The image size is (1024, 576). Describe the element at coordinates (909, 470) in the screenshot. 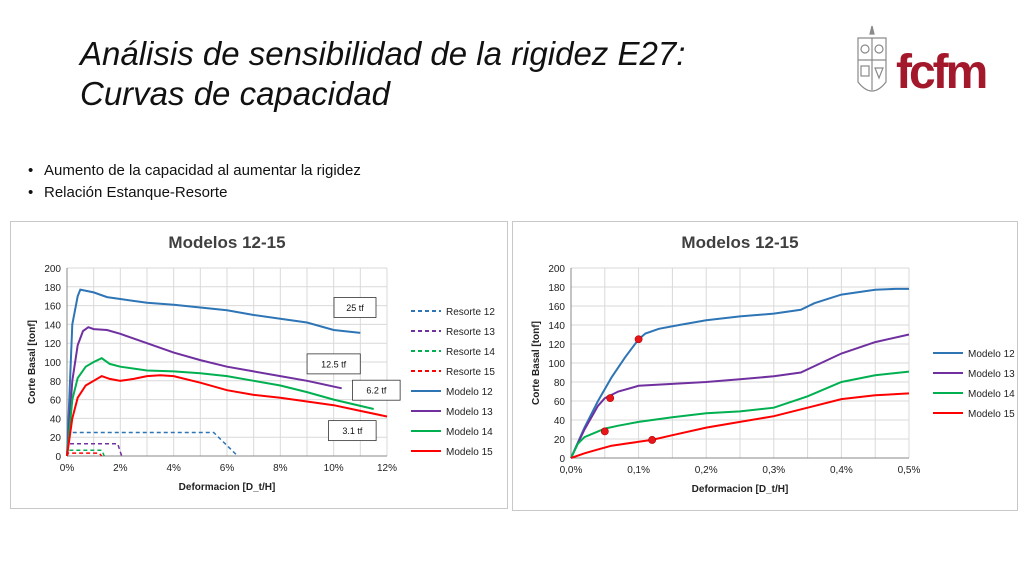

I see `x-tick-label: 0,5%` at that location.